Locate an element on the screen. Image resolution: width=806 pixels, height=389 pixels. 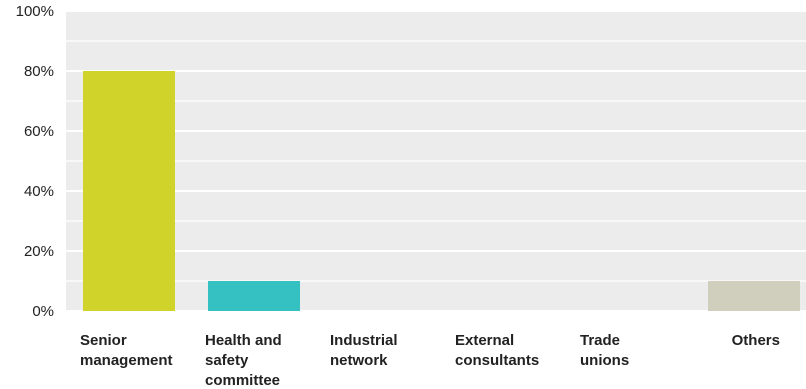
y-tick-label: 60% is located at coordinates (39, 131).